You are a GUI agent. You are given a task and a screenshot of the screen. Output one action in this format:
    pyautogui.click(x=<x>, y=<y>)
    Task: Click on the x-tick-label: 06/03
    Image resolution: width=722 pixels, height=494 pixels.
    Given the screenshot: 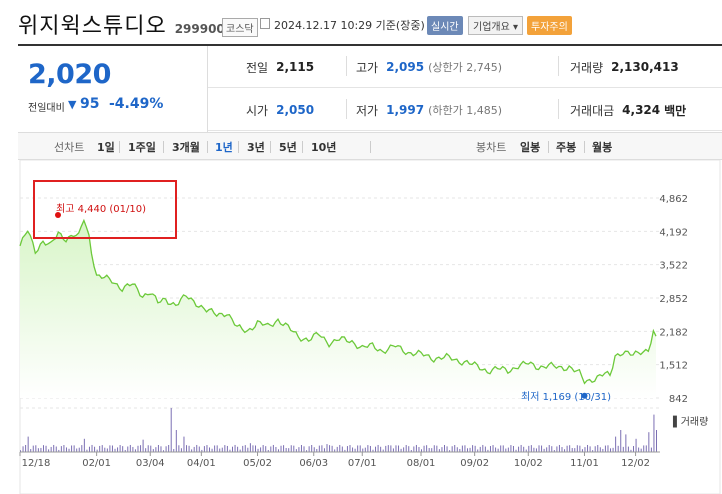 What is the action you would take?
    pyautogui.click(x=313, y=463)
    